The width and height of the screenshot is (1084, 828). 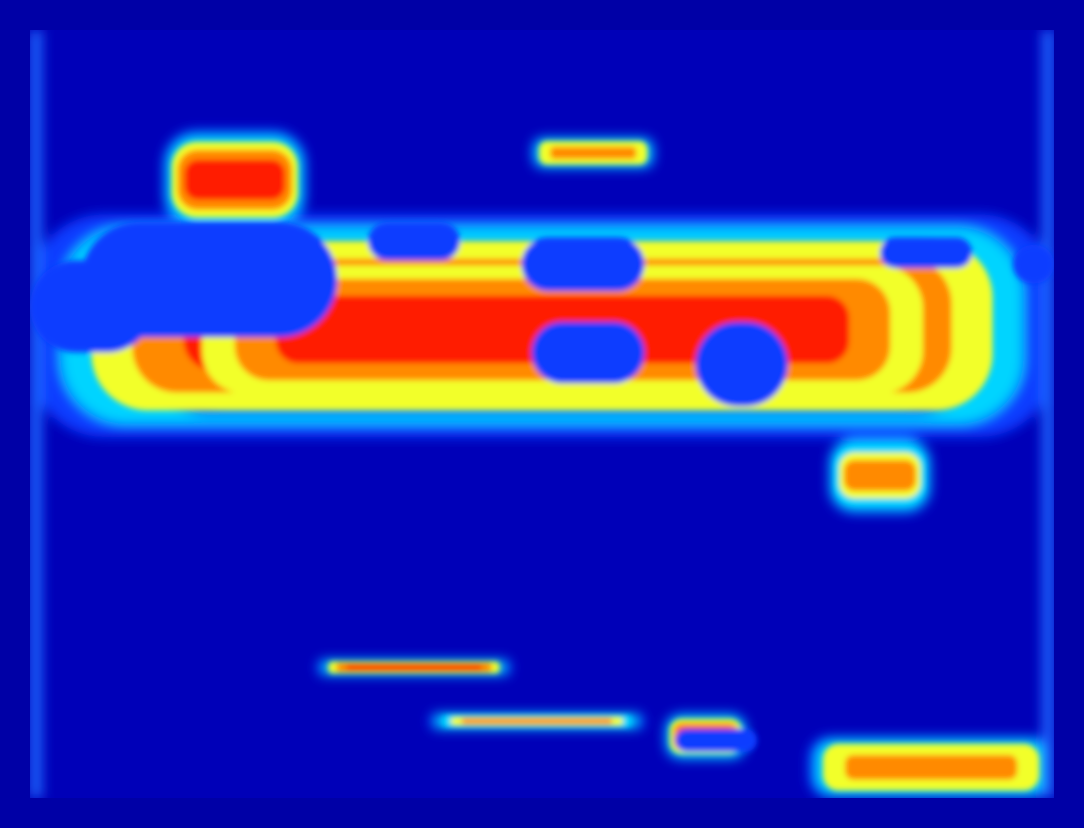 I want to click on heatmap-cell-mid-plume, so click(x=880, y=475).